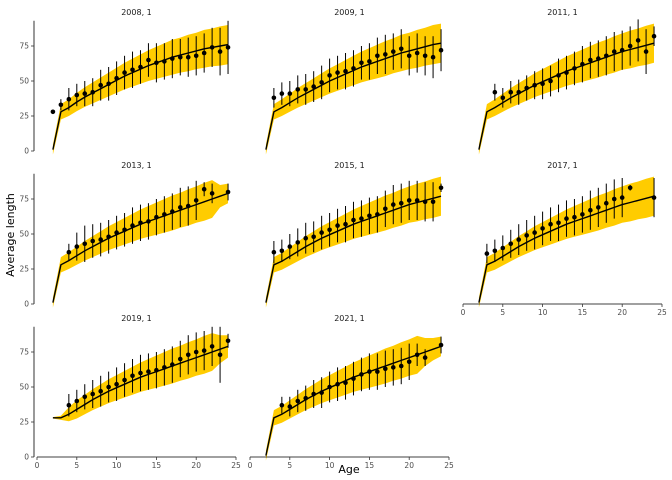 This screenshot has width=672, height=480. What do you see at coordinates (136, 165) in the screenshot?
I see `panel-title: 2013, 1` at bounding box center [136, 165].